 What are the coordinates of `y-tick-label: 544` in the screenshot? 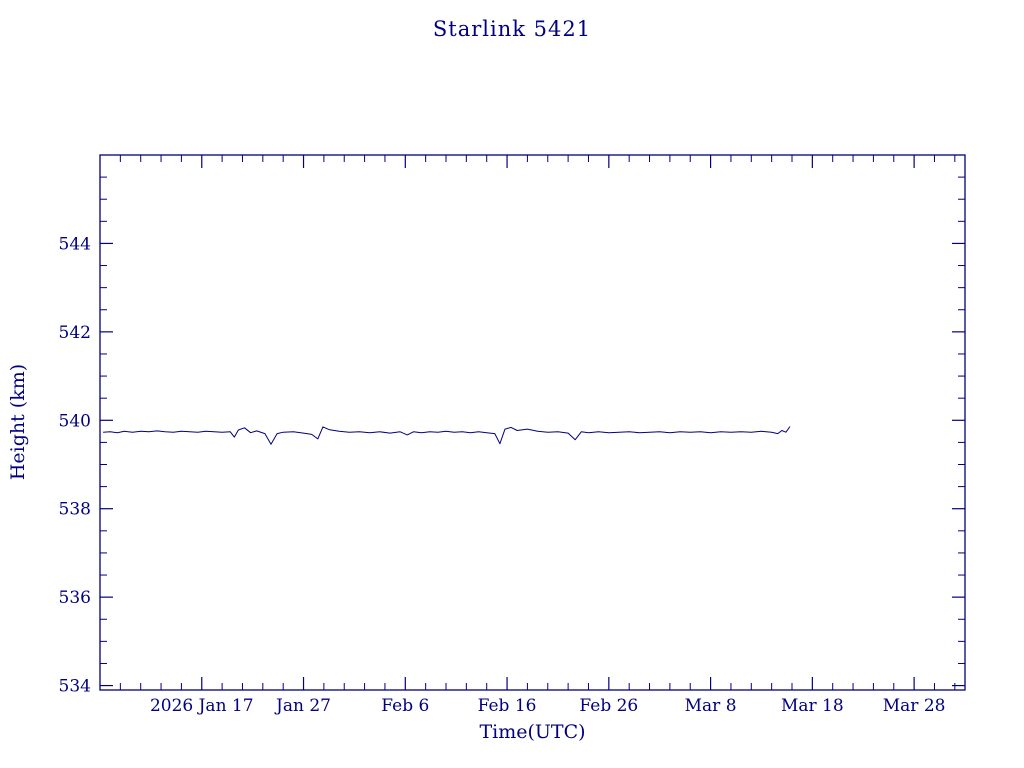 It's located at (75, 244).